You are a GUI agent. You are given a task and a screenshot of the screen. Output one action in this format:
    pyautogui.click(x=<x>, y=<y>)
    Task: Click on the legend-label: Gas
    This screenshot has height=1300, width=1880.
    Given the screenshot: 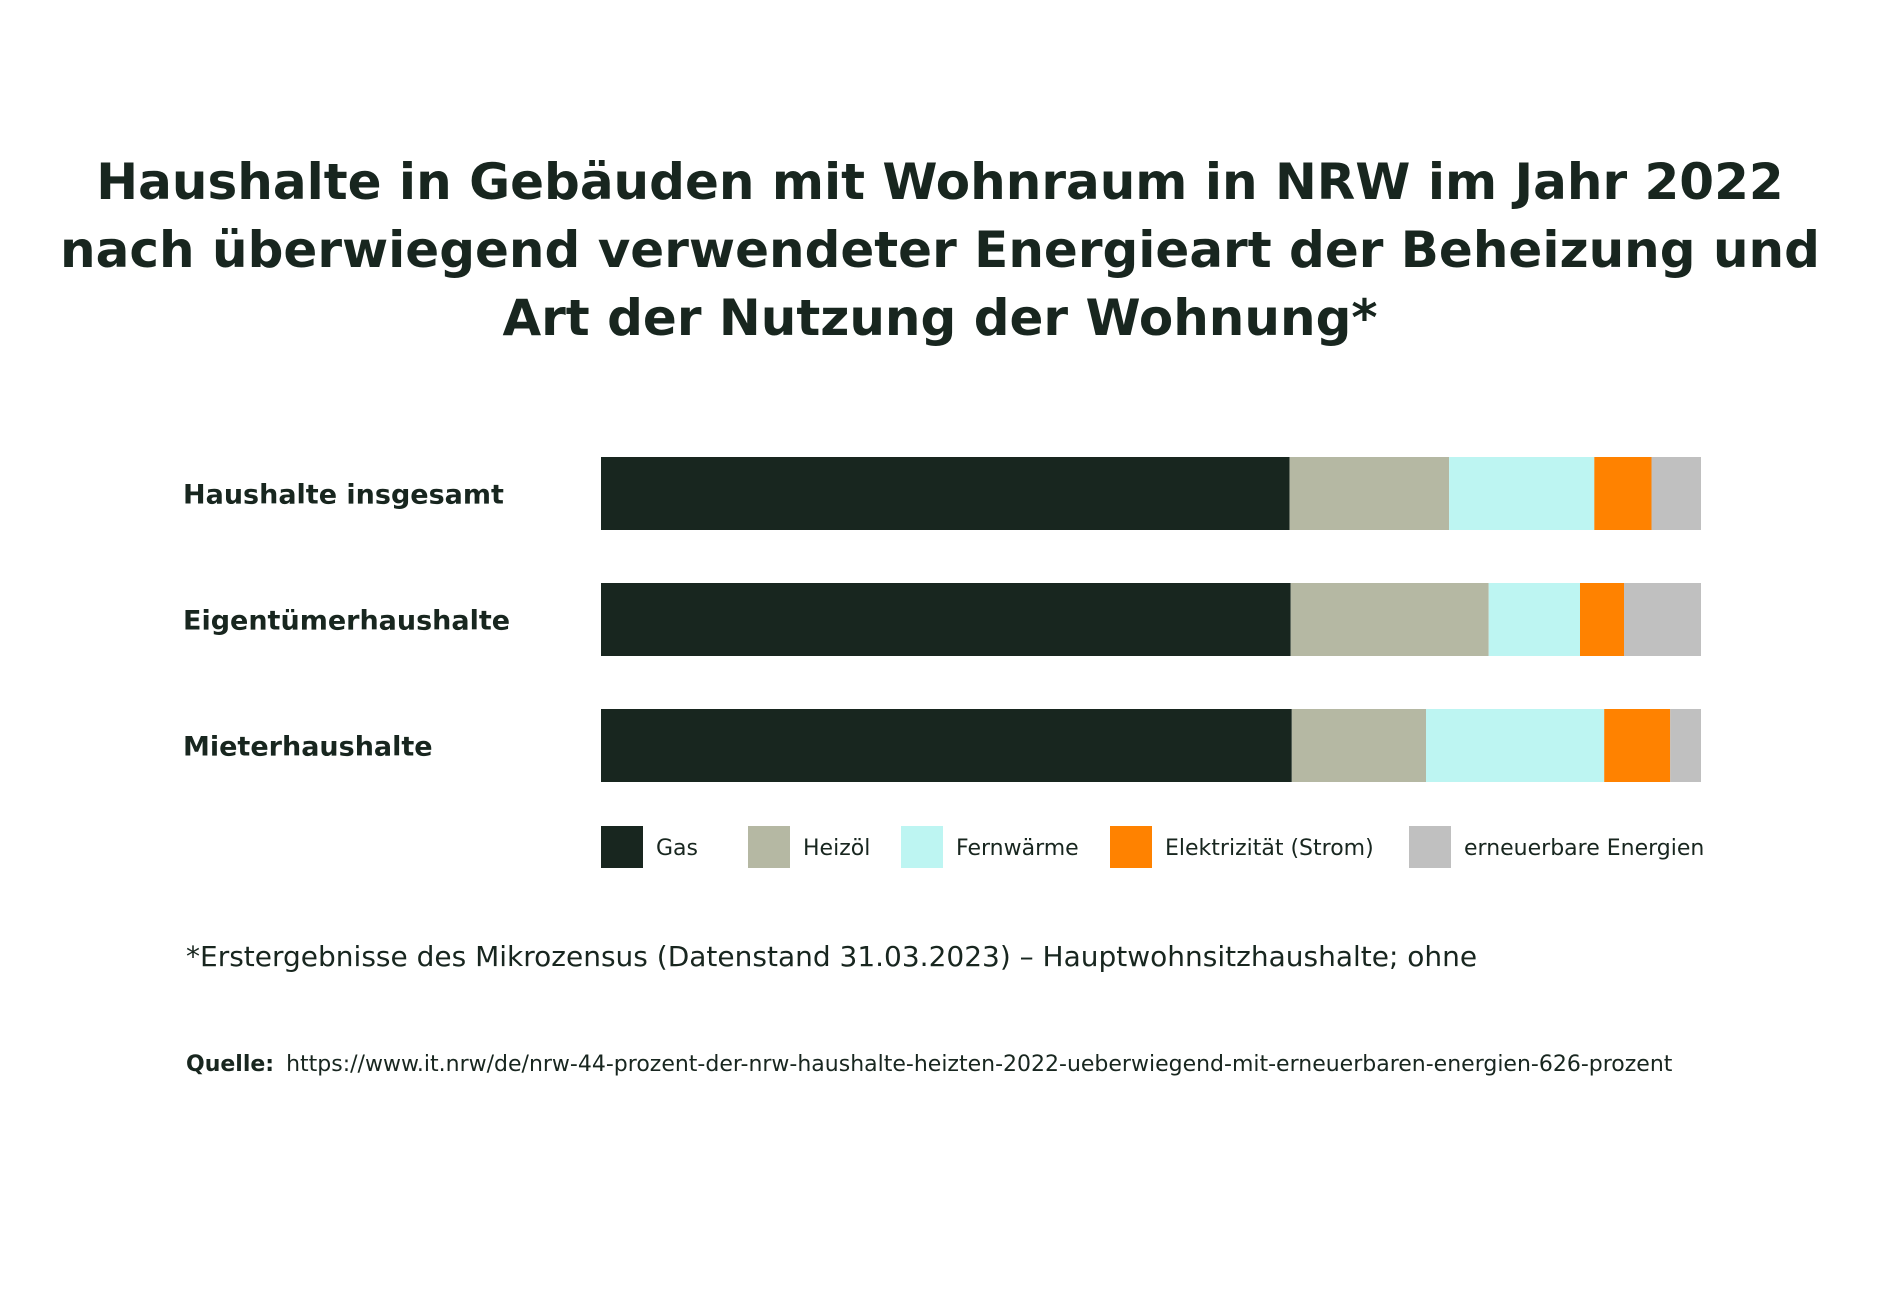 What is the action you would take?
    pyautogui.click(x=677, y=848)
    